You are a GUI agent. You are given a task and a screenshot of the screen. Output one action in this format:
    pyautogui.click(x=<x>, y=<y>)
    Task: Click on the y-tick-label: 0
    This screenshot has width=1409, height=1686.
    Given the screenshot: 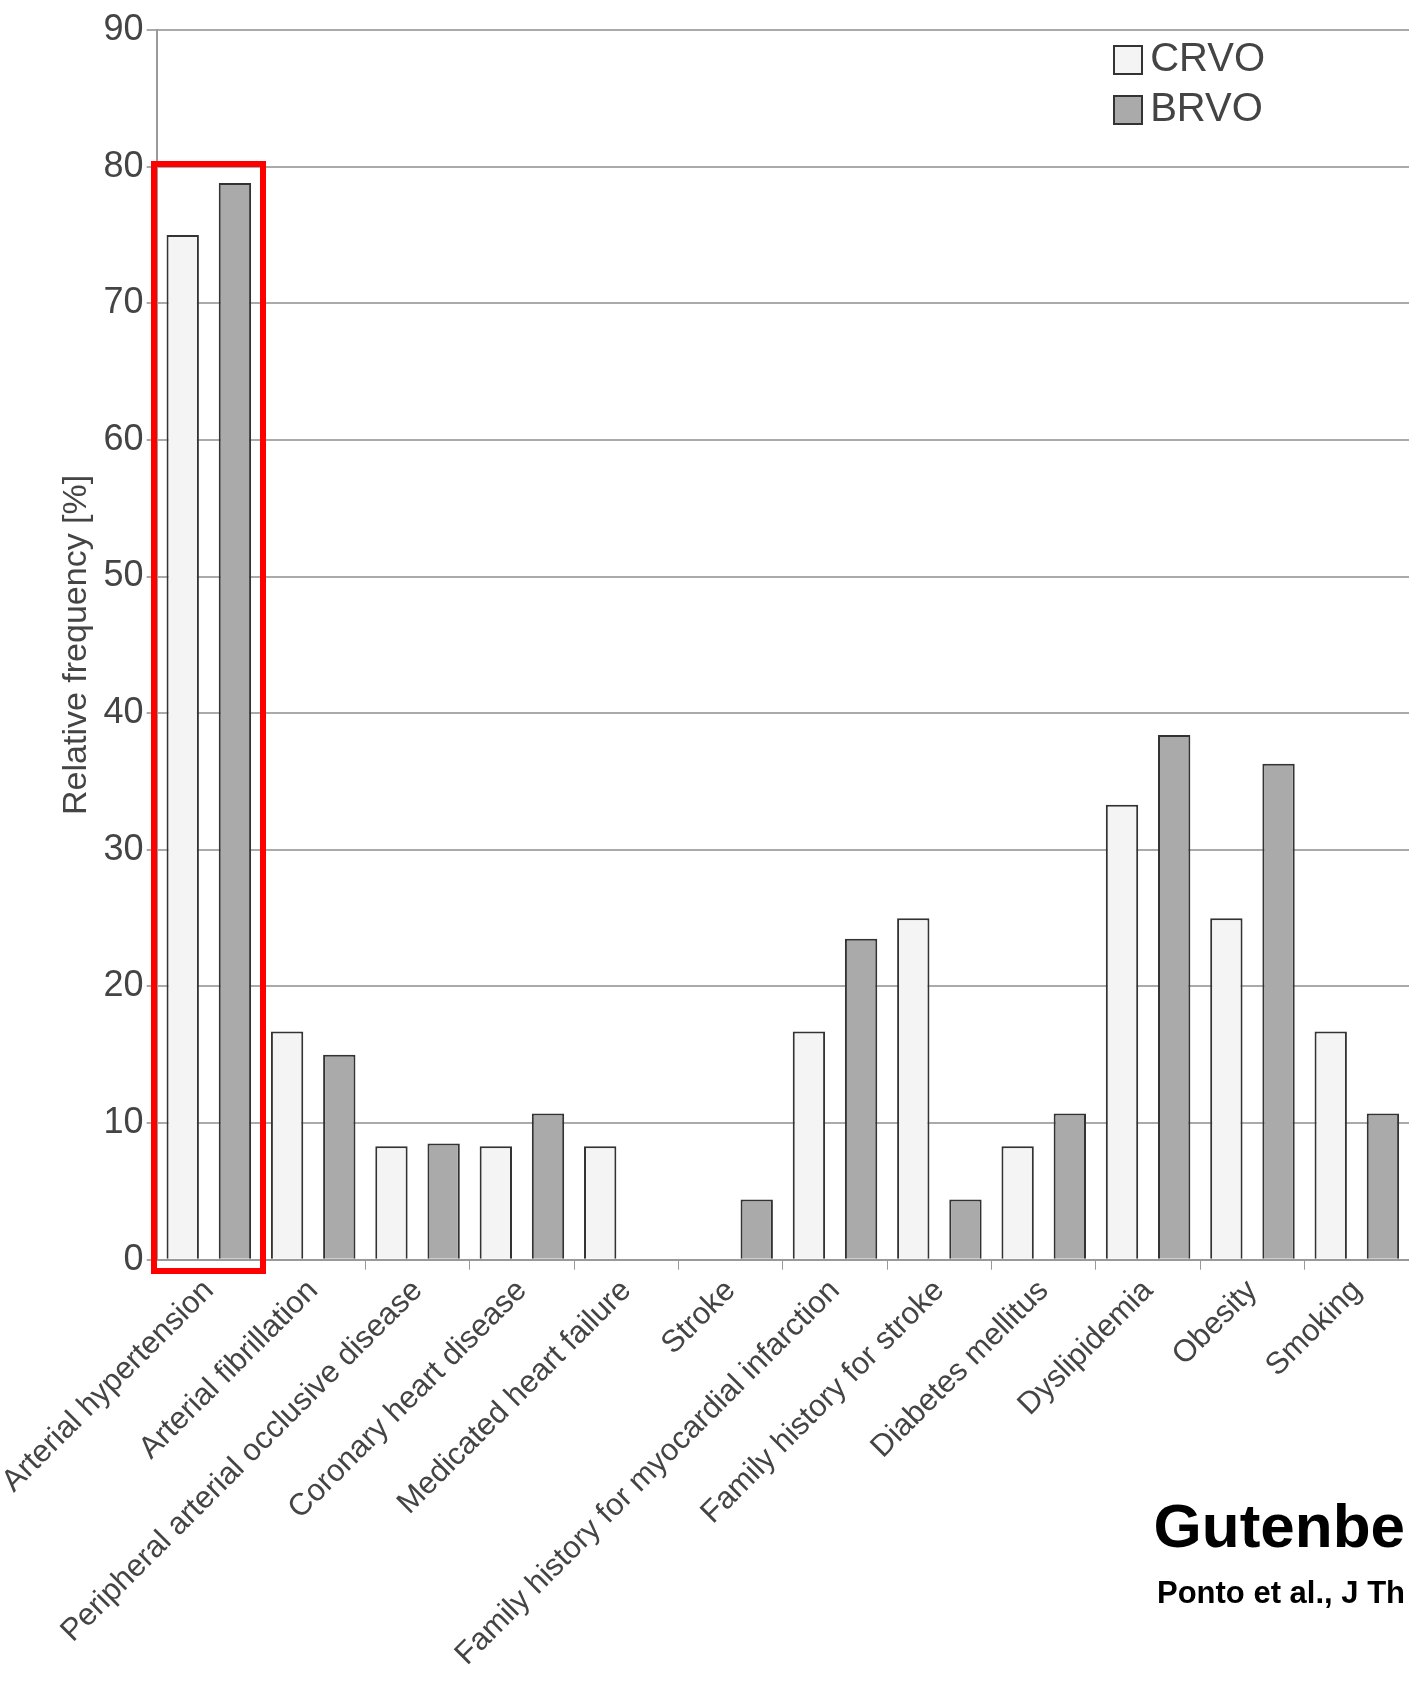 What is the action you would take?
    pyautogui.click(x=133, y=1257)
    